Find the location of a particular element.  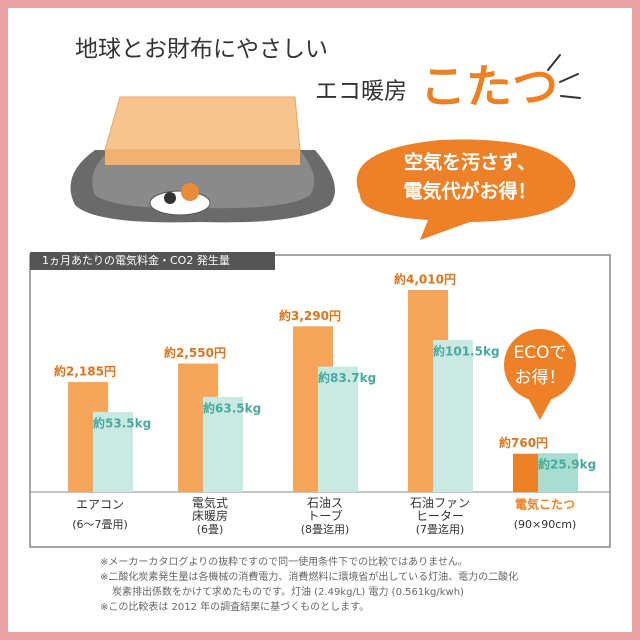

value-label: 約3,290円 is located at coordinates (310, 315).